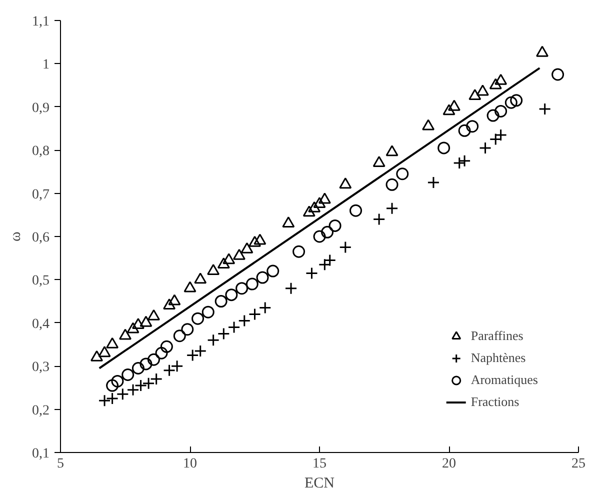 This screenshot has width=598, height=497. What do you see at coordinates (41, 281) in the screenshot?
I see `y-tick-label: 0,5` at bounding box center [41, 281].